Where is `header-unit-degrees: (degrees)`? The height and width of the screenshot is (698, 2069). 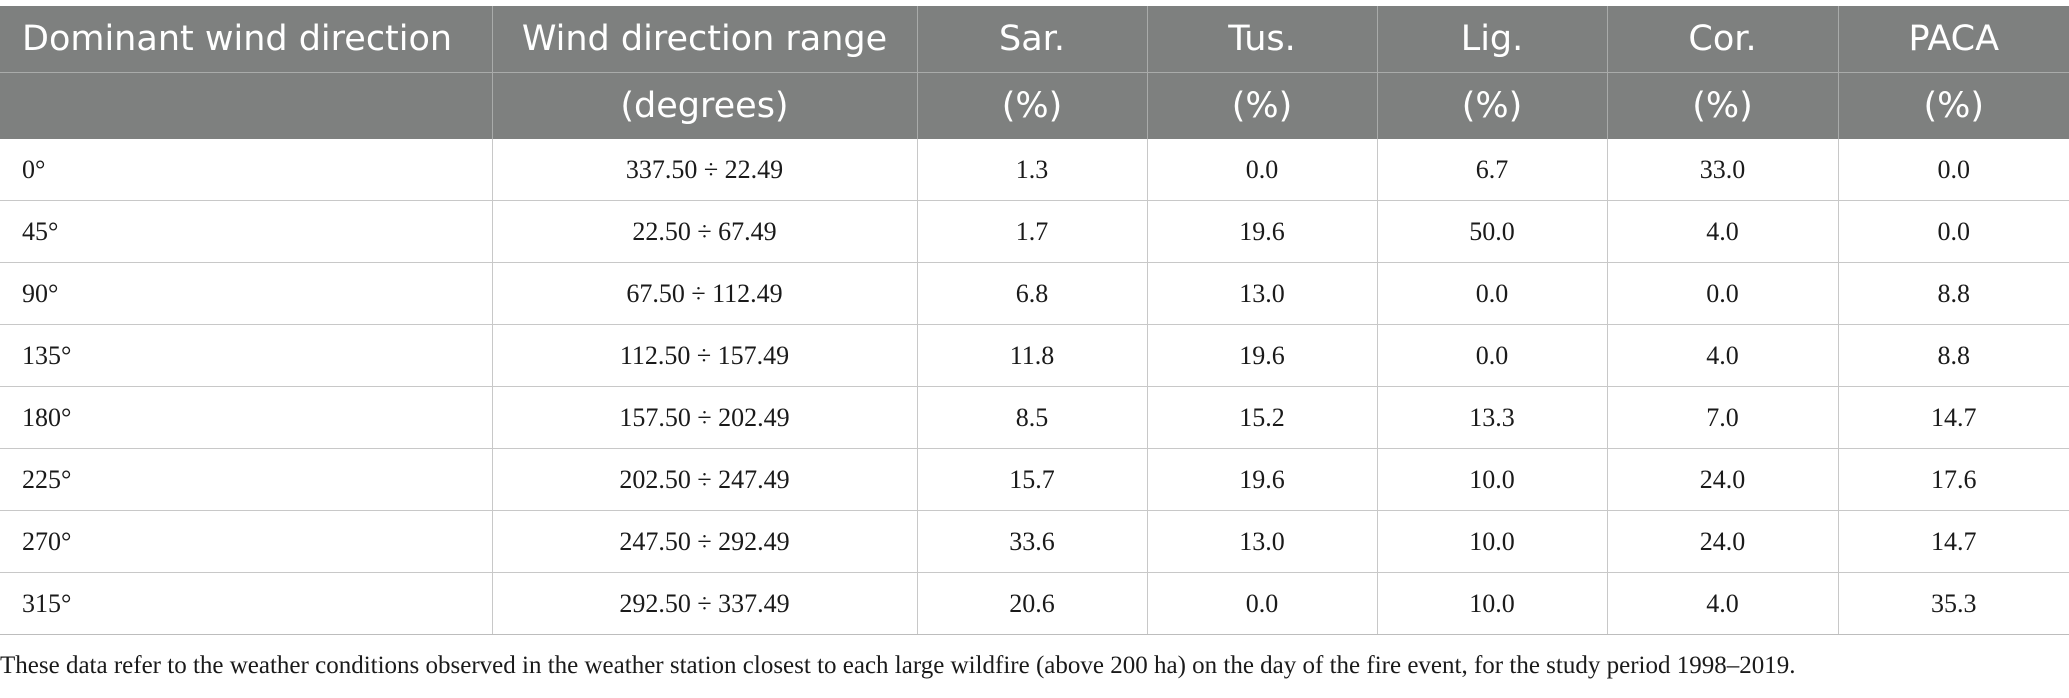
header-unit-degrees: (degrees) is located at coordinates (705, 105).